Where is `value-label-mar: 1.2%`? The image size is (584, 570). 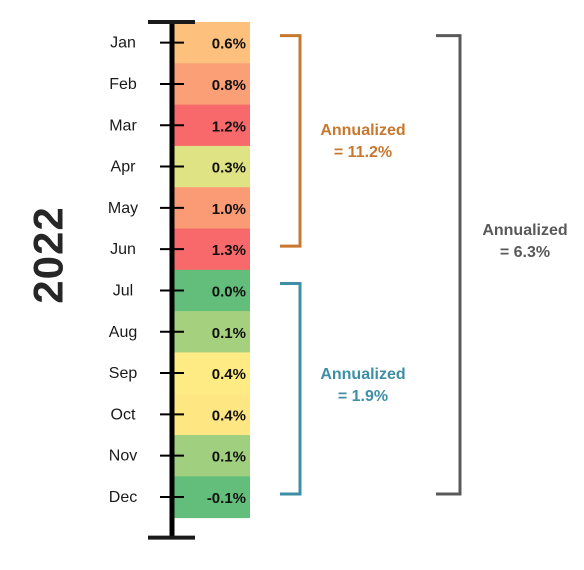
value-label-mar: 1.2% is located at coordinates (229, 126).